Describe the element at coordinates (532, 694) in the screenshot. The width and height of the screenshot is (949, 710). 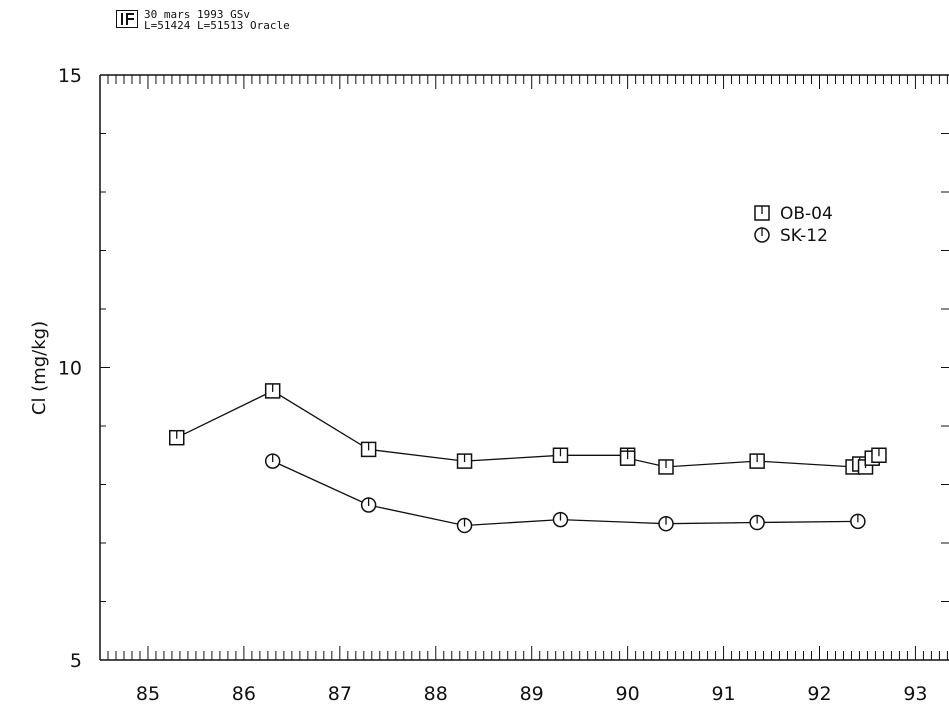
I see `x-tick-label: 89` at that location.